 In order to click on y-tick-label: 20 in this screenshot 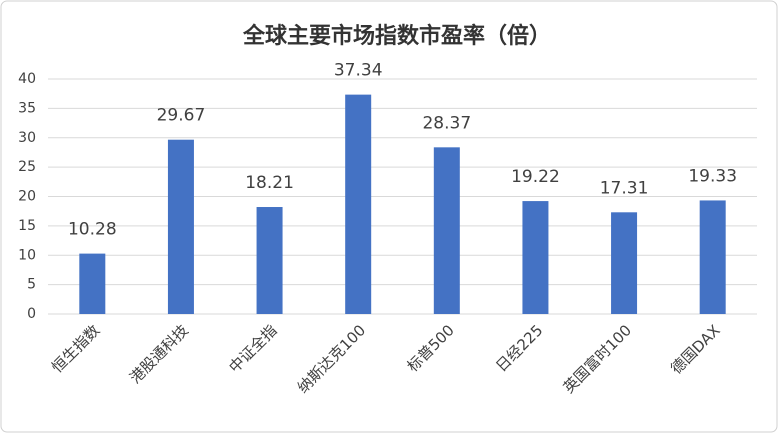, I will do `click(27, 197)`.